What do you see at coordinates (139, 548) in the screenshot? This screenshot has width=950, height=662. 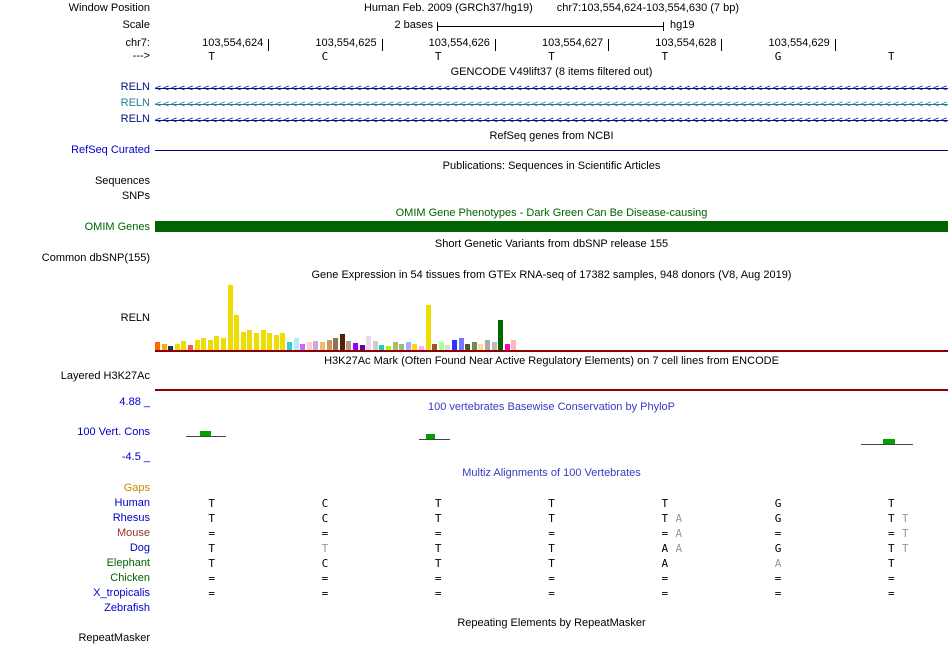 I see `multiz-species-label: Dog` at bounding box center [139, 548].